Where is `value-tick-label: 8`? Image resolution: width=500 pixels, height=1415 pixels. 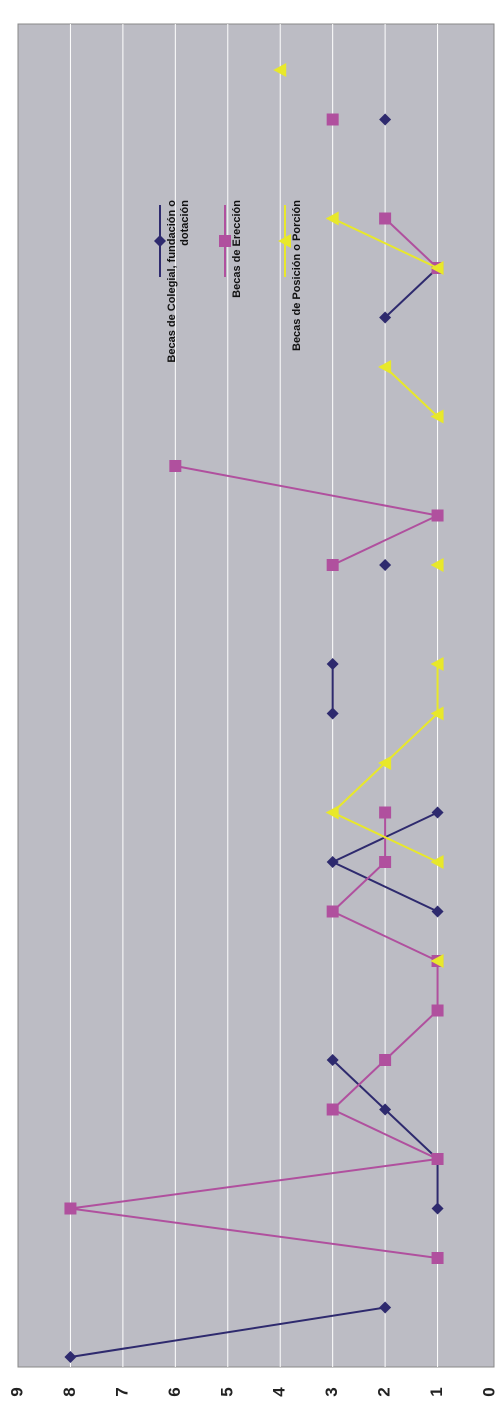 value-tick-label: 8 is located at coordinates (69, 1391).